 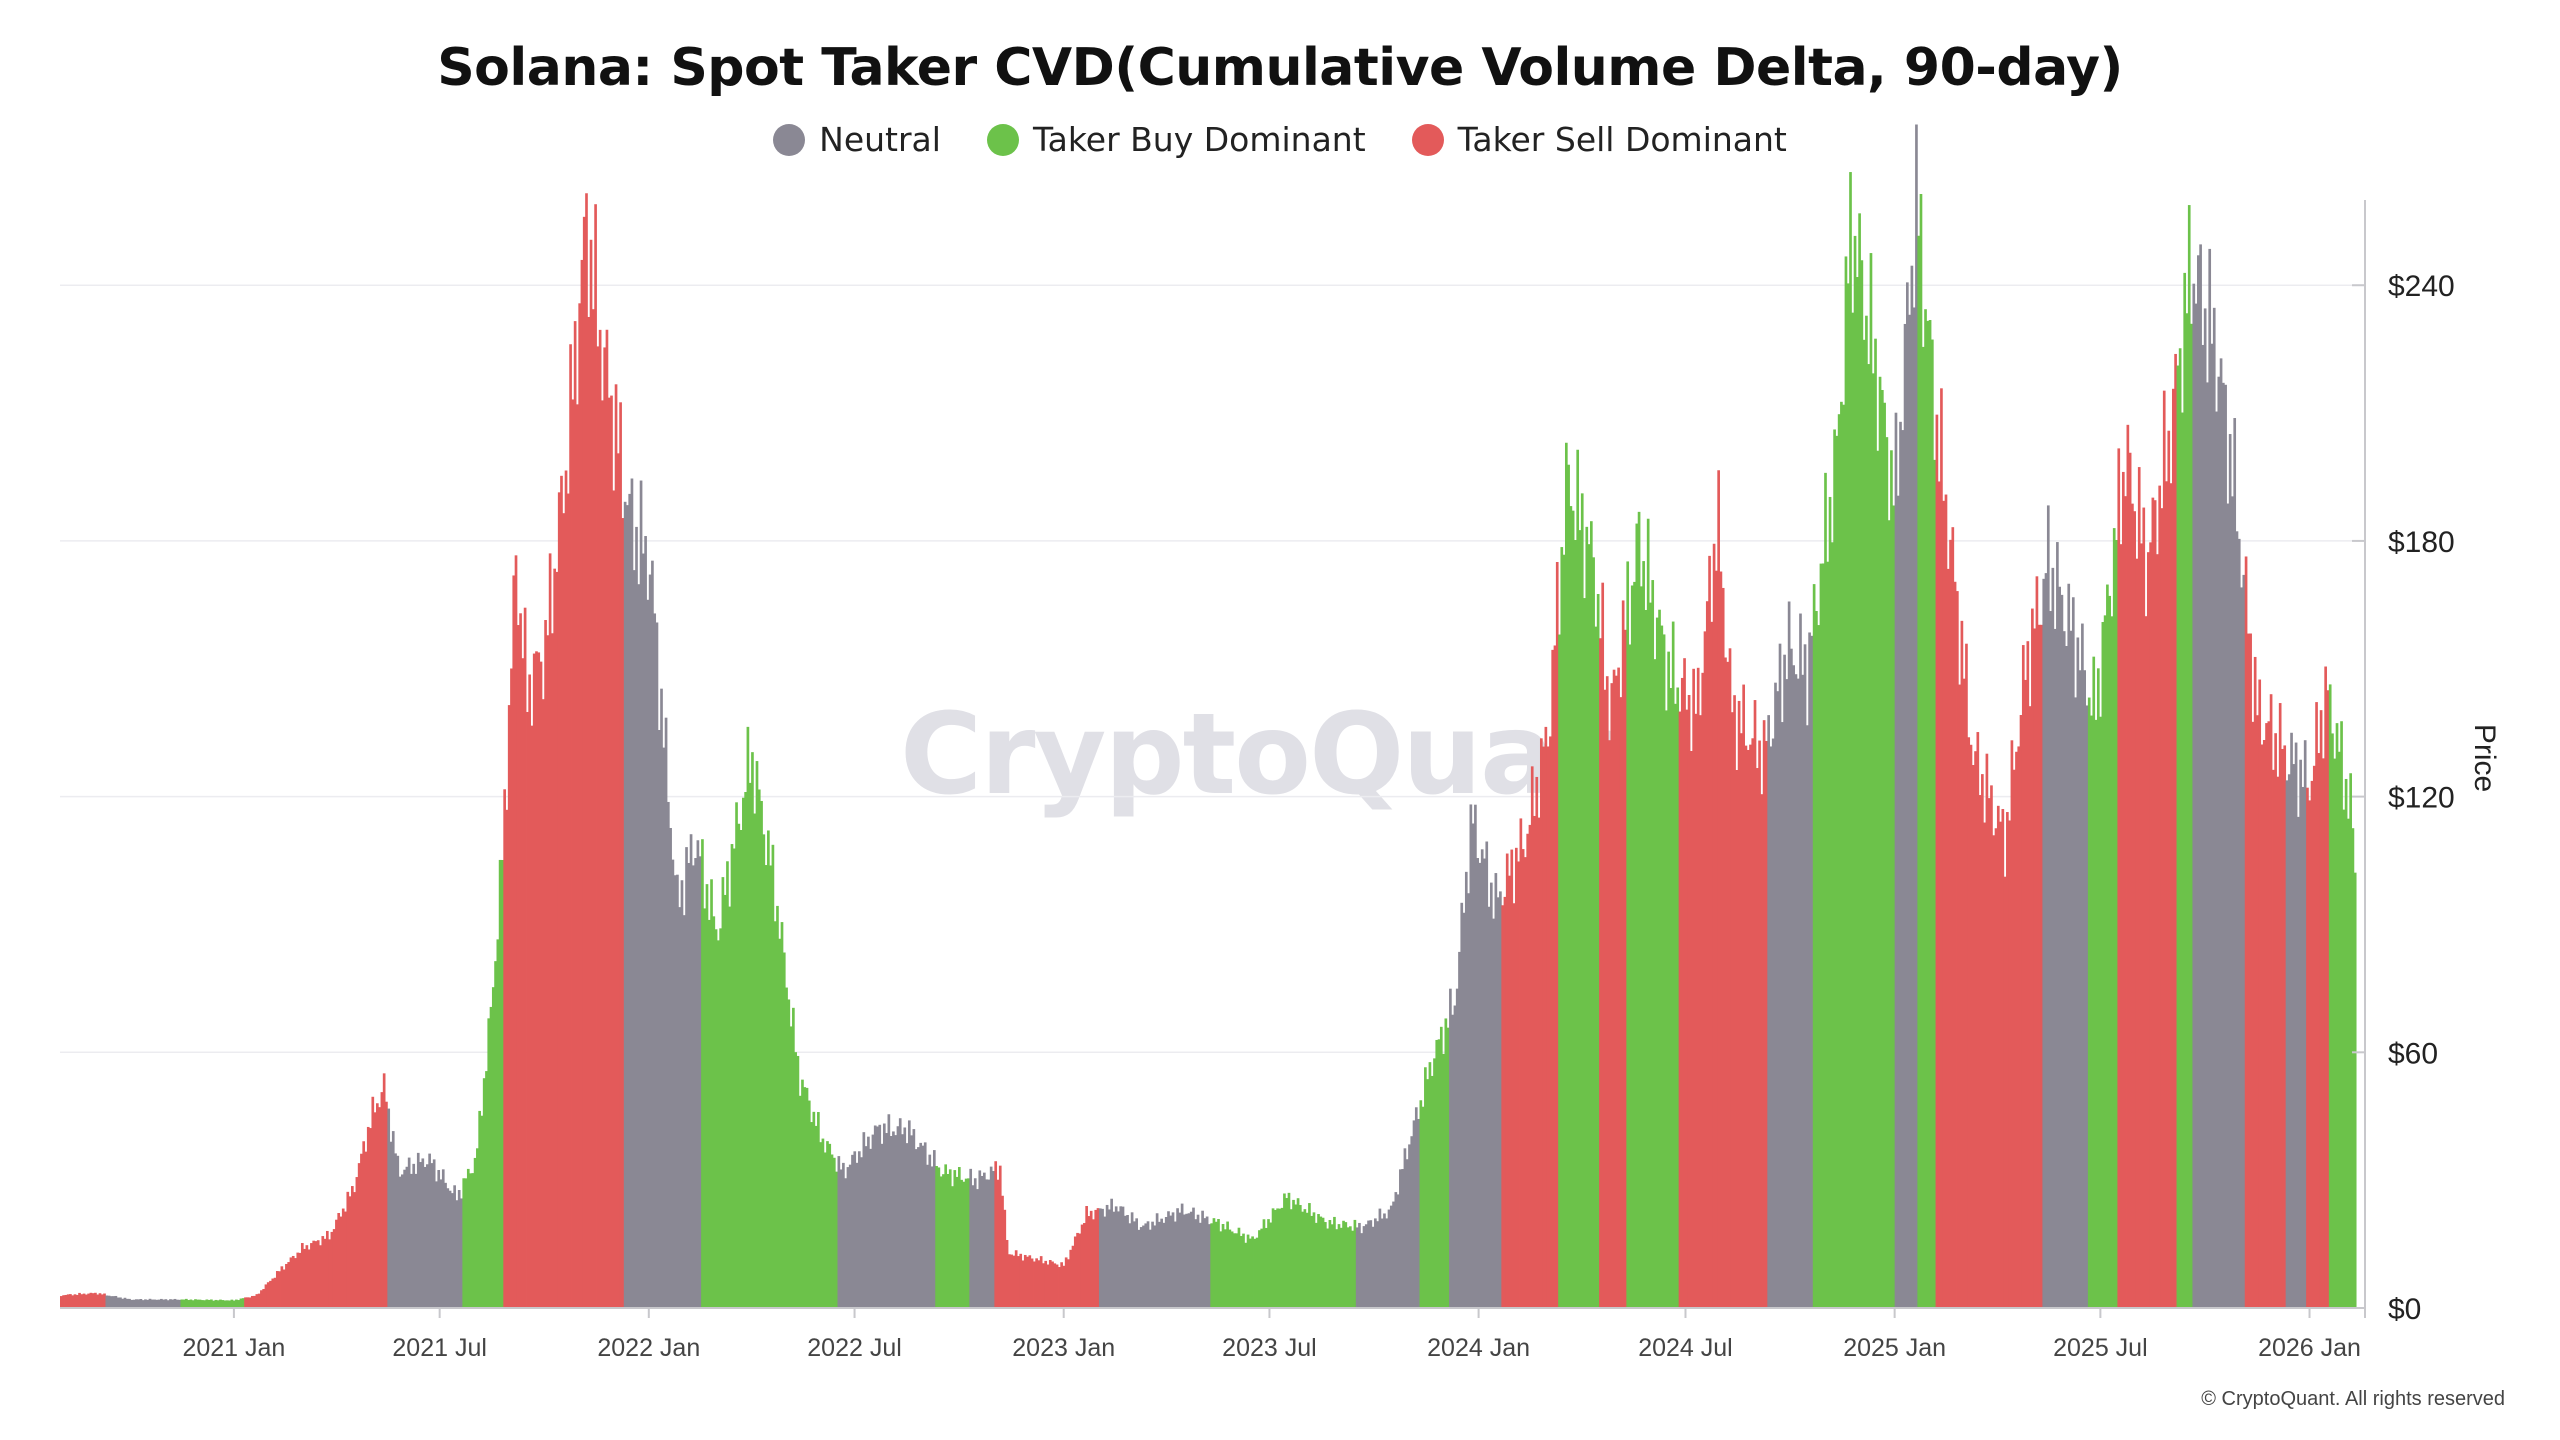 What do you see at coordinates (2421, 286) in the screenshot?
I see `y-tick-label: $240` at bounding box center [2421, 286].